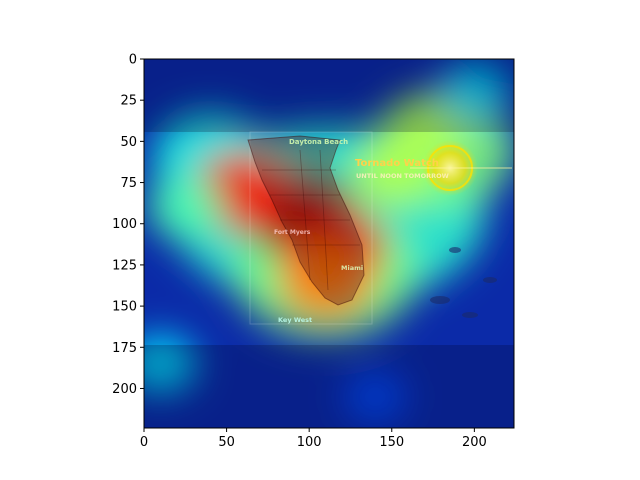 Image resolution: width=640 pixels, height=480 pixels. What do you see at coordinates (133, 60) in the screenshot?
I see `y-tick-label-0: 0` at bounding box center [133, 60].